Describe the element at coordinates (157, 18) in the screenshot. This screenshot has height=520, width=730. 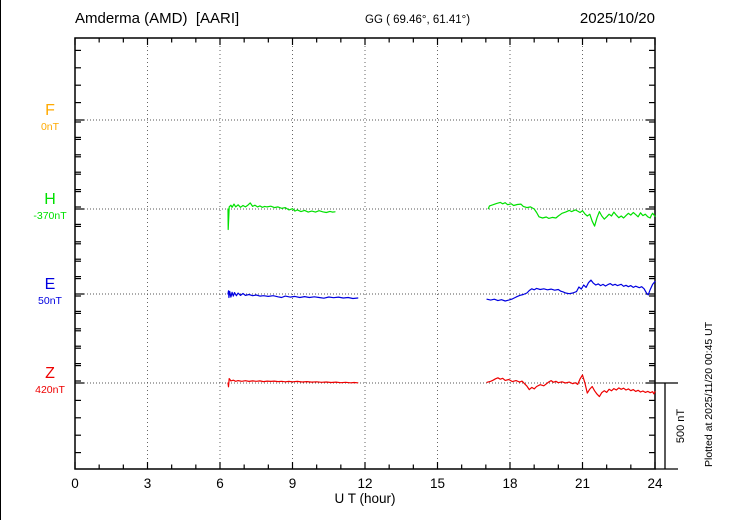
I see `station-title: Amderma (AMD) [AARI]` at that location.